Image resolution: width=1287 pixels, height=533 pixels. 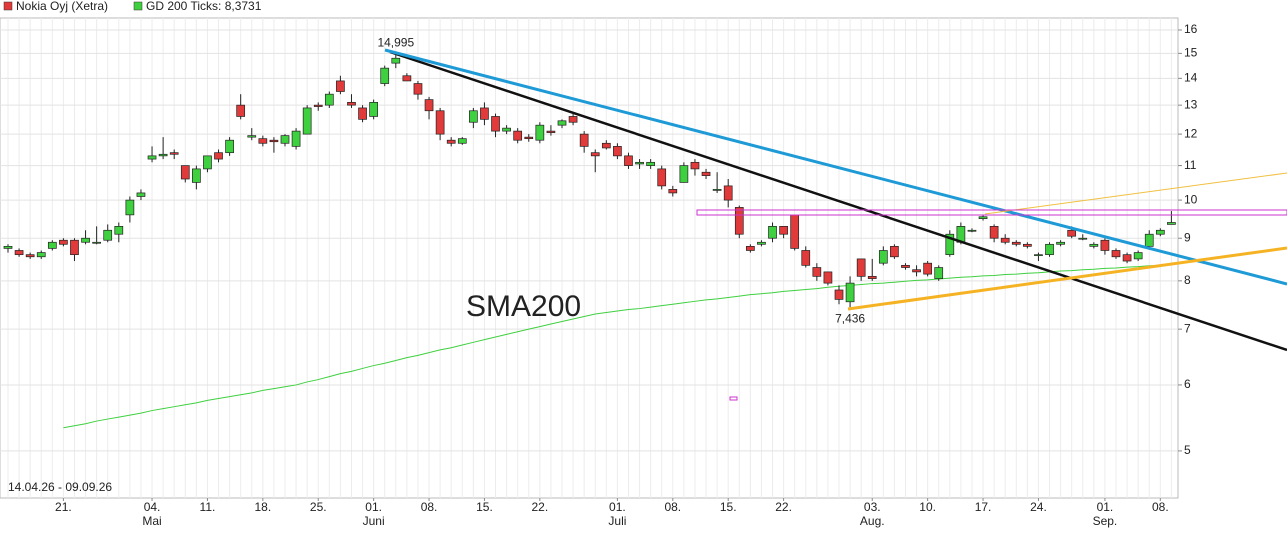 I want to click on marker, so click(x=733, y=398).